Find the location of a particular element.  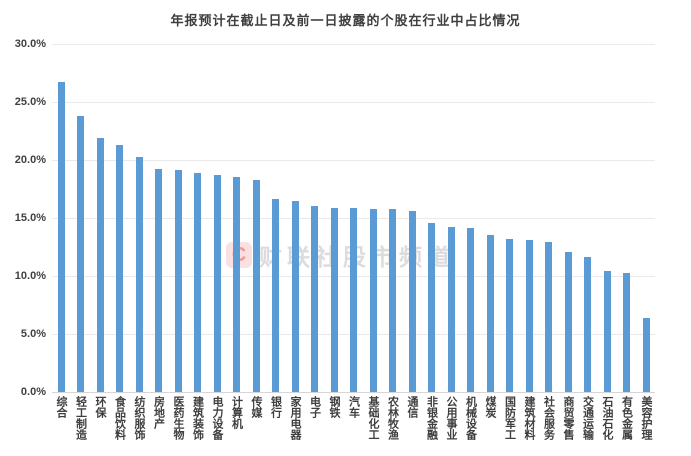

watermark: C 财联社股市频道 is located at coordinates (340, 256).